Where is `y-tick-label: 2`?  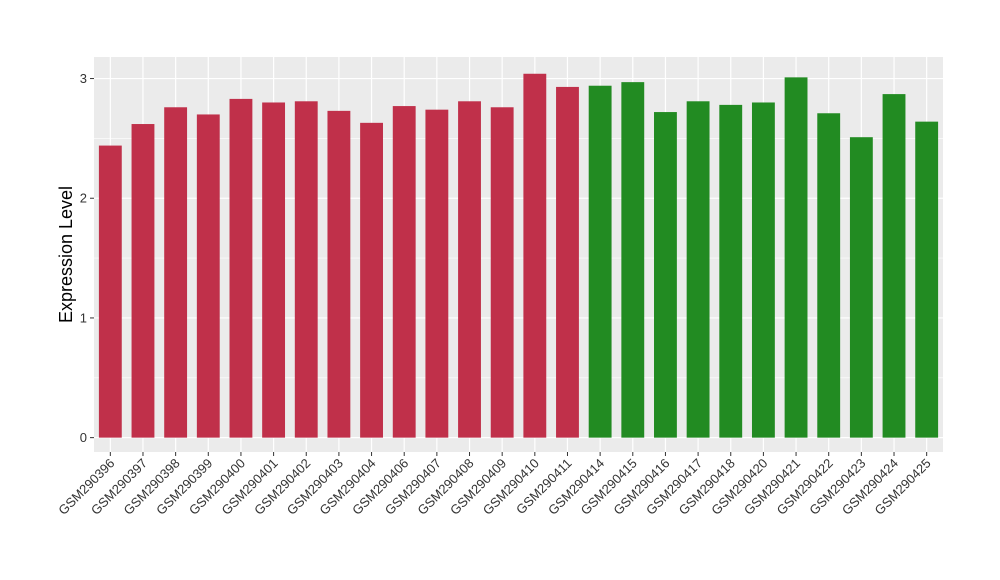
y-tick-label: 2 is located at coordinates (83, 198).